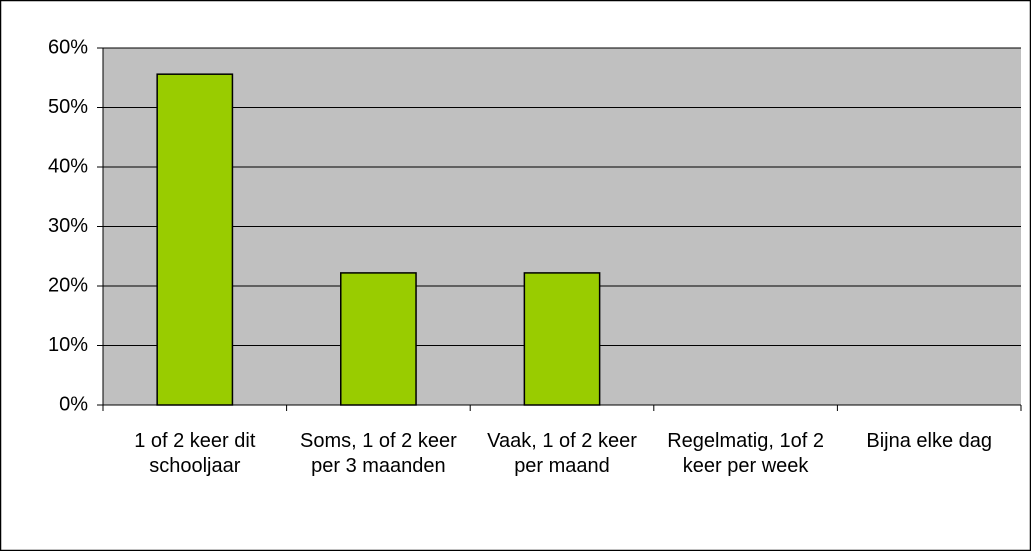 This screenshot has height=551, width=1031. Describe the element at coordinates (68, 47) in the screenshot. I see `y-tick-label: 60%` at that location.